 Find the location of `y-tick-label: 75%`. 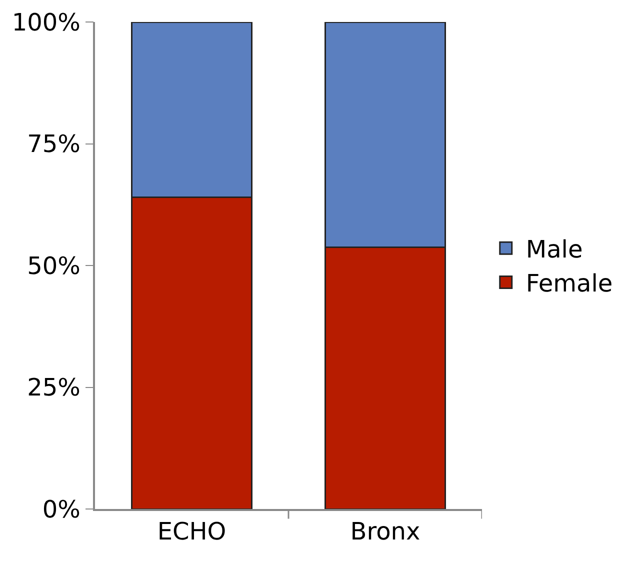

y-tick-label: 75% is located at coordinates (53, 144).